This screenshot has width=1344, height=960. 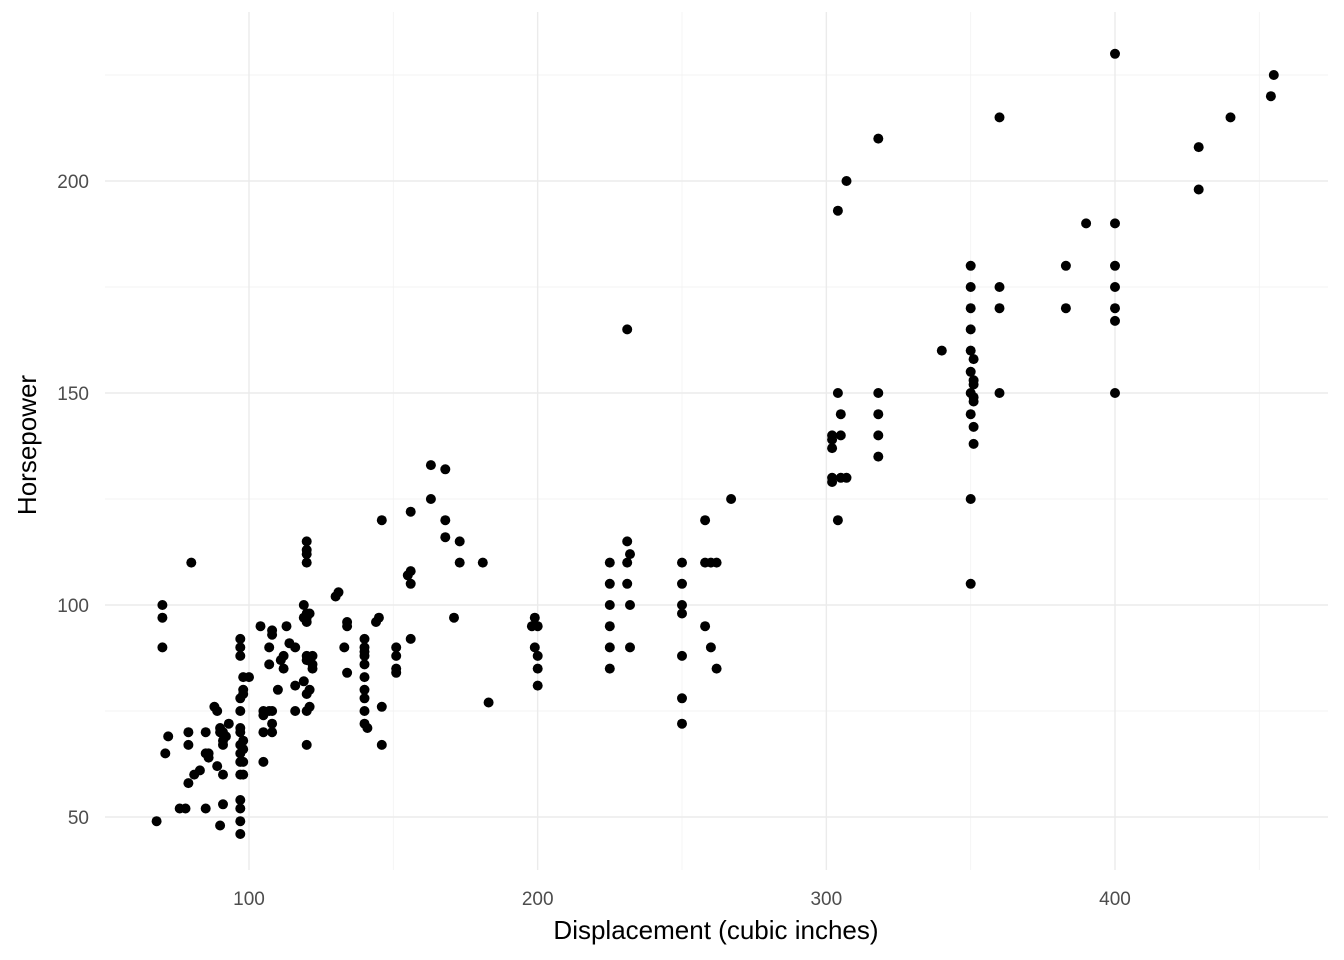 What do you see at coordinates (1115, 899) in the screenshot?
I see `x-tick-label: 400` at bounding box center [1115, 899].